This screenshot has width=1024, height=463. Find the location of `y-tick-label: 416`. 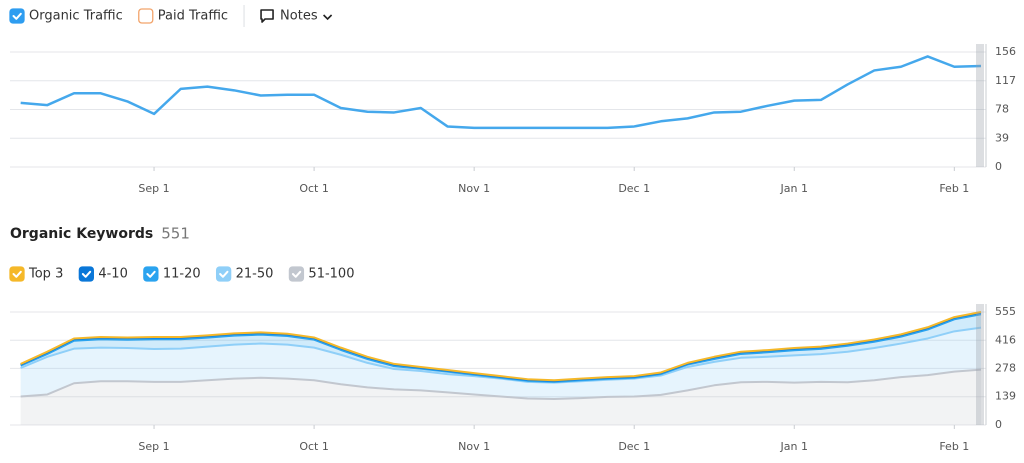

y-tick-label: 416 is located at coordinates (1005, 339).